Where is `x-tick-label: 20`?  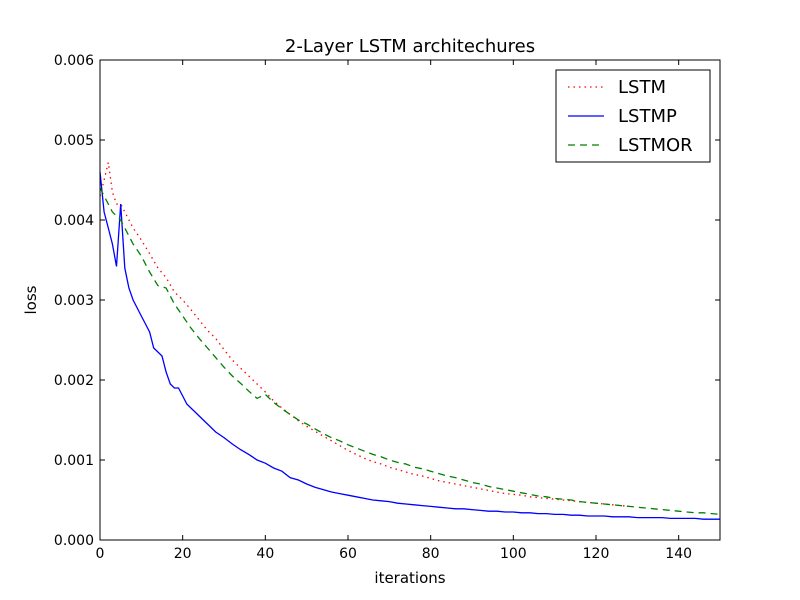 x-tick-label: 20 is located at coordinates (183, 554).